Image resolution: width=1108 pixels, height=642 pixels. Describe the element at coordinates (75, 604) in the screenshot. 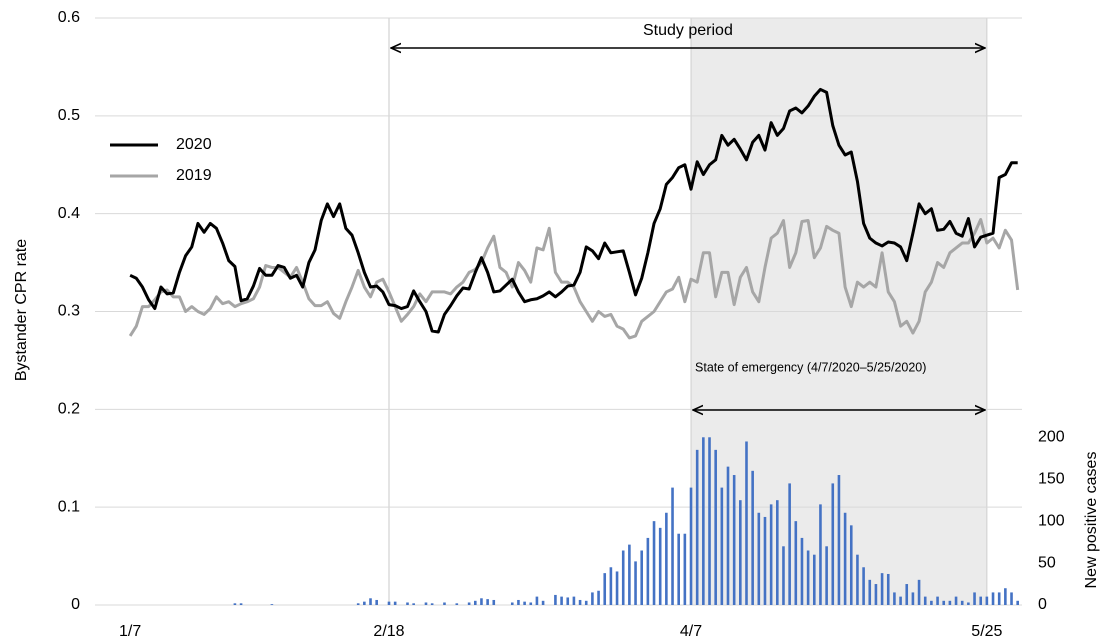

I see `y-tick-label: 0` at that location.